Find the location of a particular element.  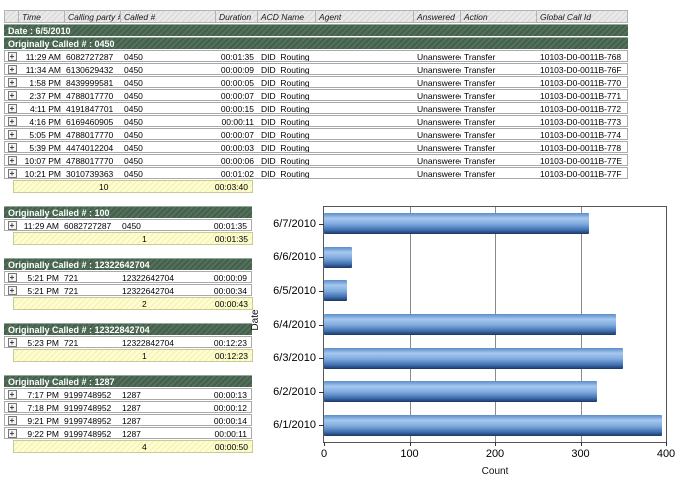

group-header: Originally Called # : 1287 is located at coordinates (128, 381).